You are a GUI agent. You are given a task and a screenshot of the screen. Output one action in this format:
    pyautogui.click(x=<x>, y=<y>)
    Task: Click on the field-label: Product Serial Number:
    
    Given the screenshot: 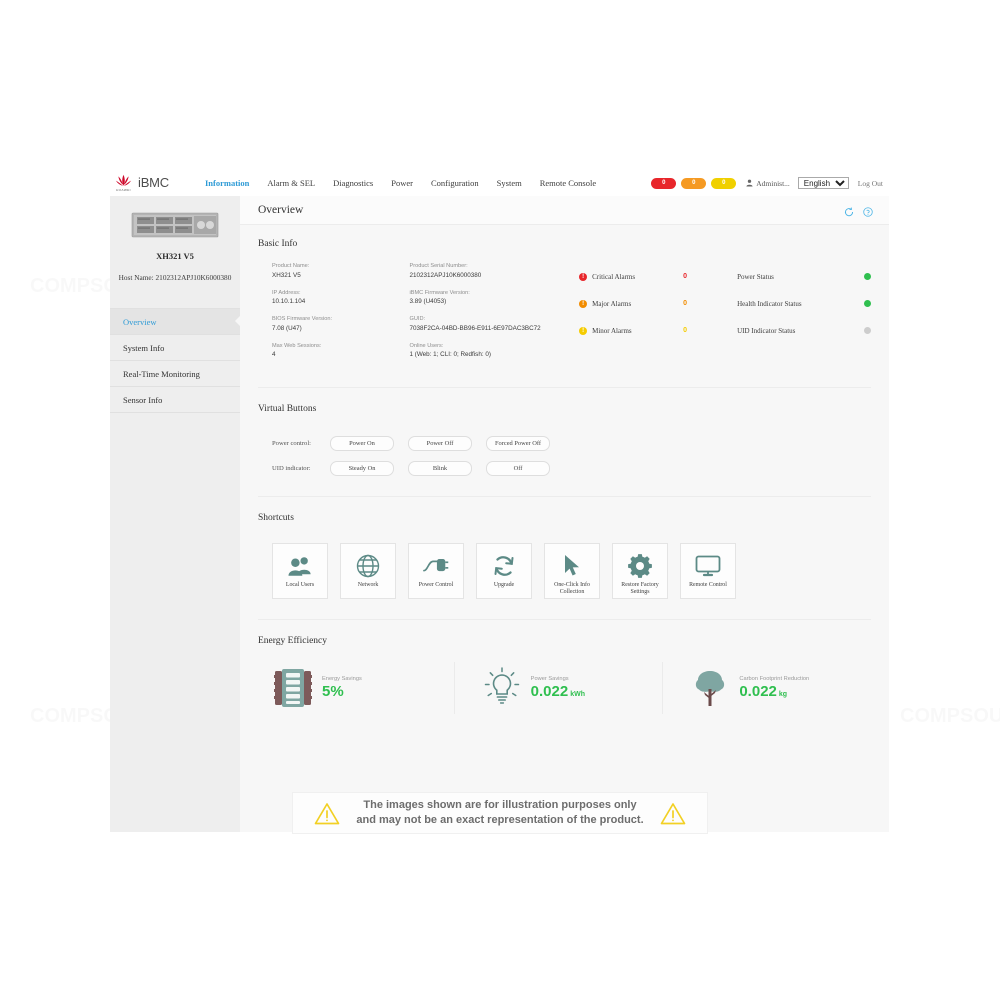 What is the action you would take?
    pyautogui.click(x=438, y=266)
    